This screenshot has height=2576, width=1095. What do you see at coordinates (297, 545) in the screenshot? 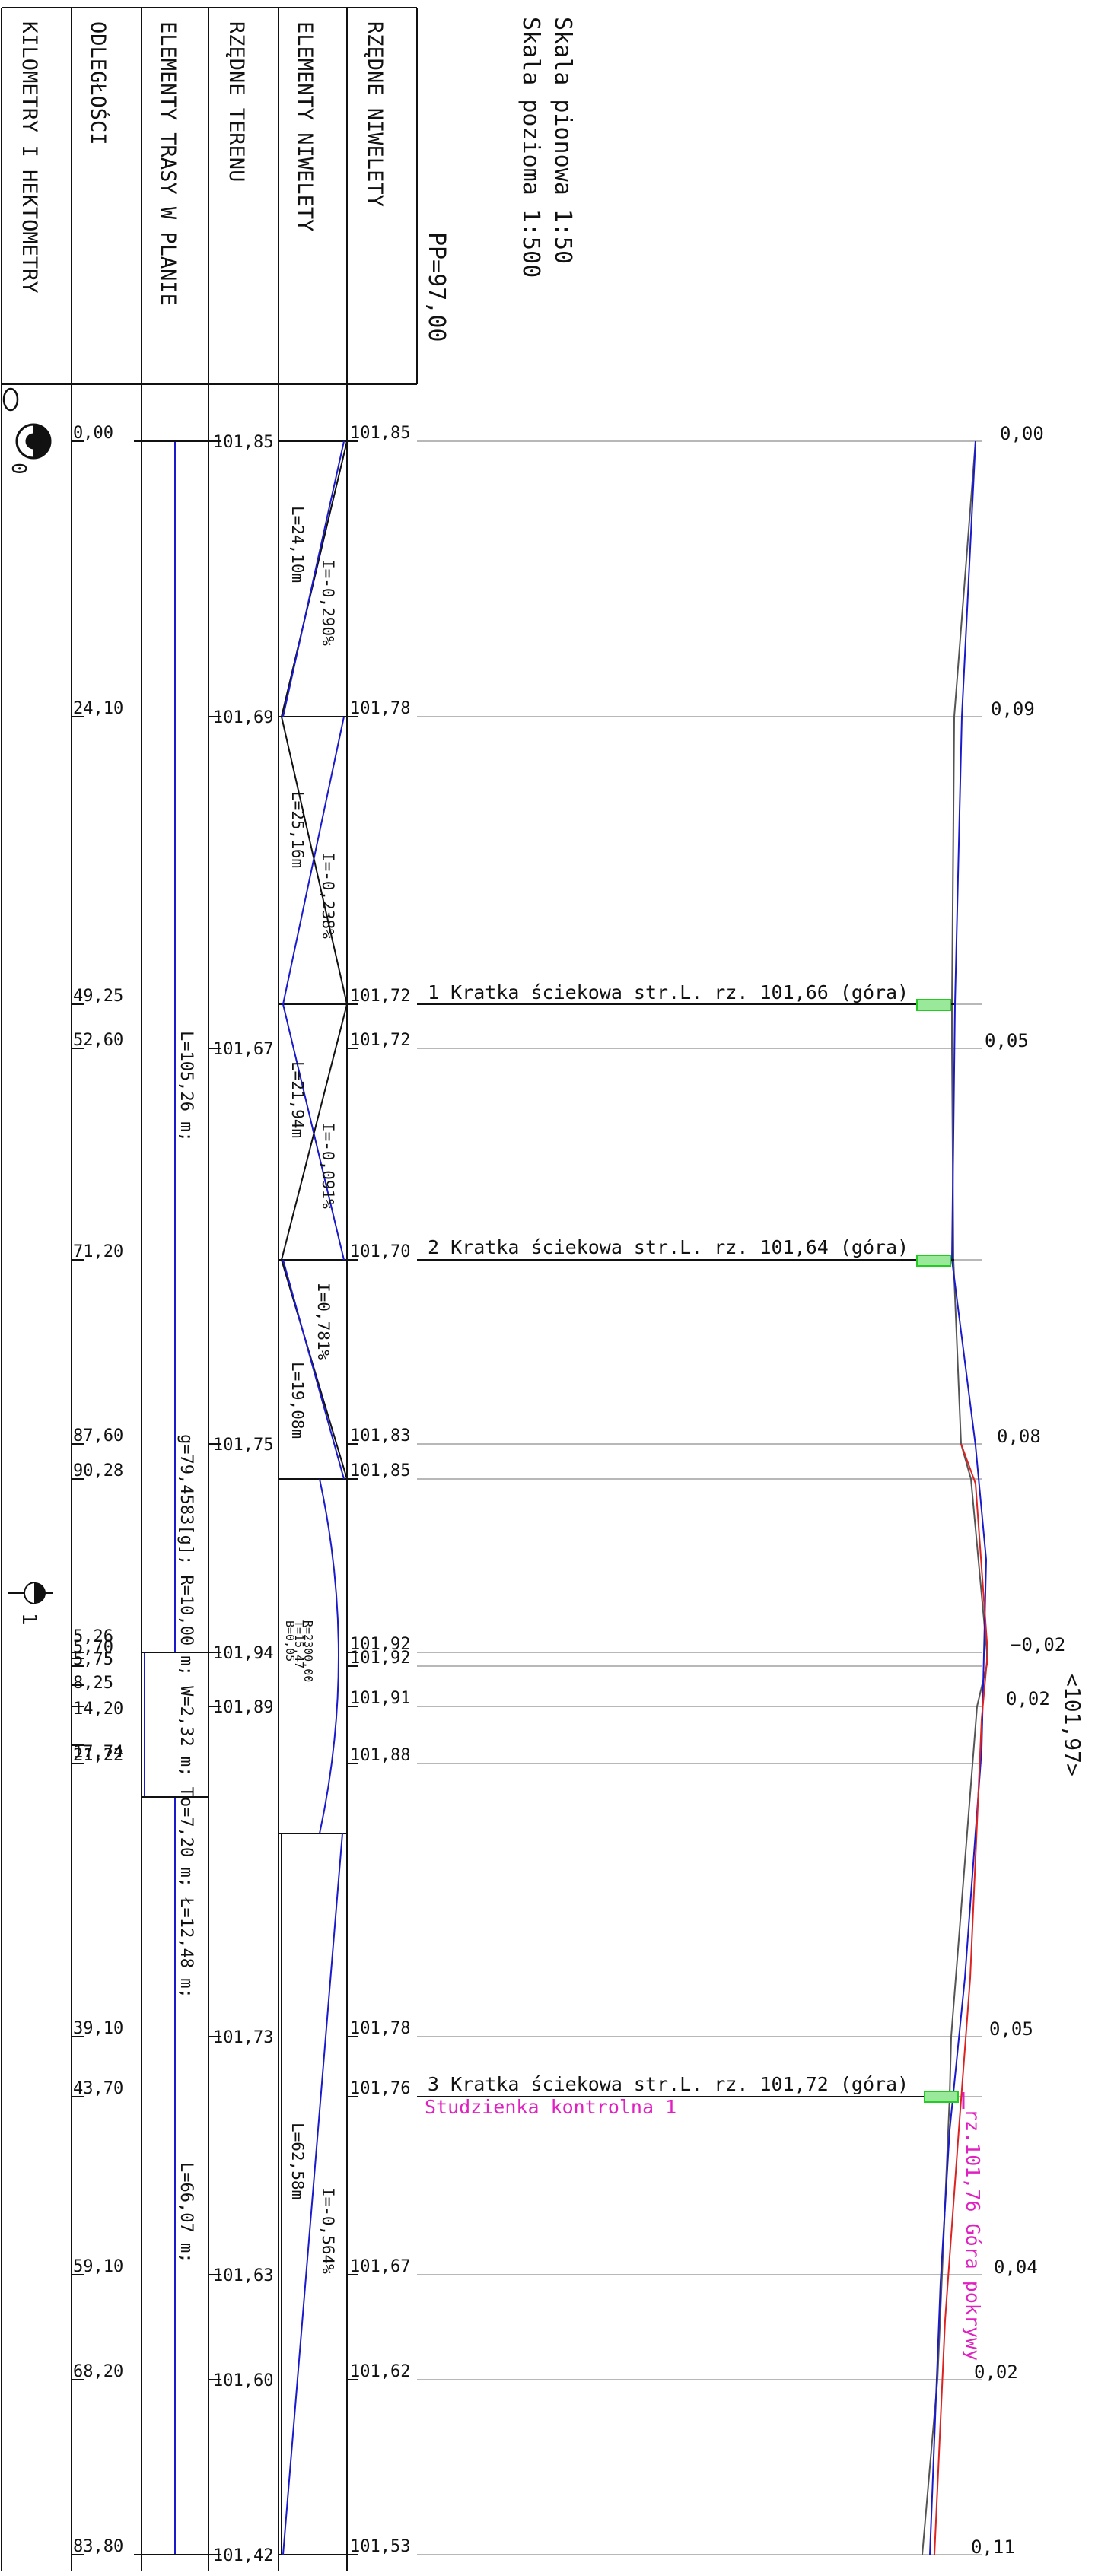
I see `grade-seg-1-length: L=24,10m` at bounding box center [297, 545].